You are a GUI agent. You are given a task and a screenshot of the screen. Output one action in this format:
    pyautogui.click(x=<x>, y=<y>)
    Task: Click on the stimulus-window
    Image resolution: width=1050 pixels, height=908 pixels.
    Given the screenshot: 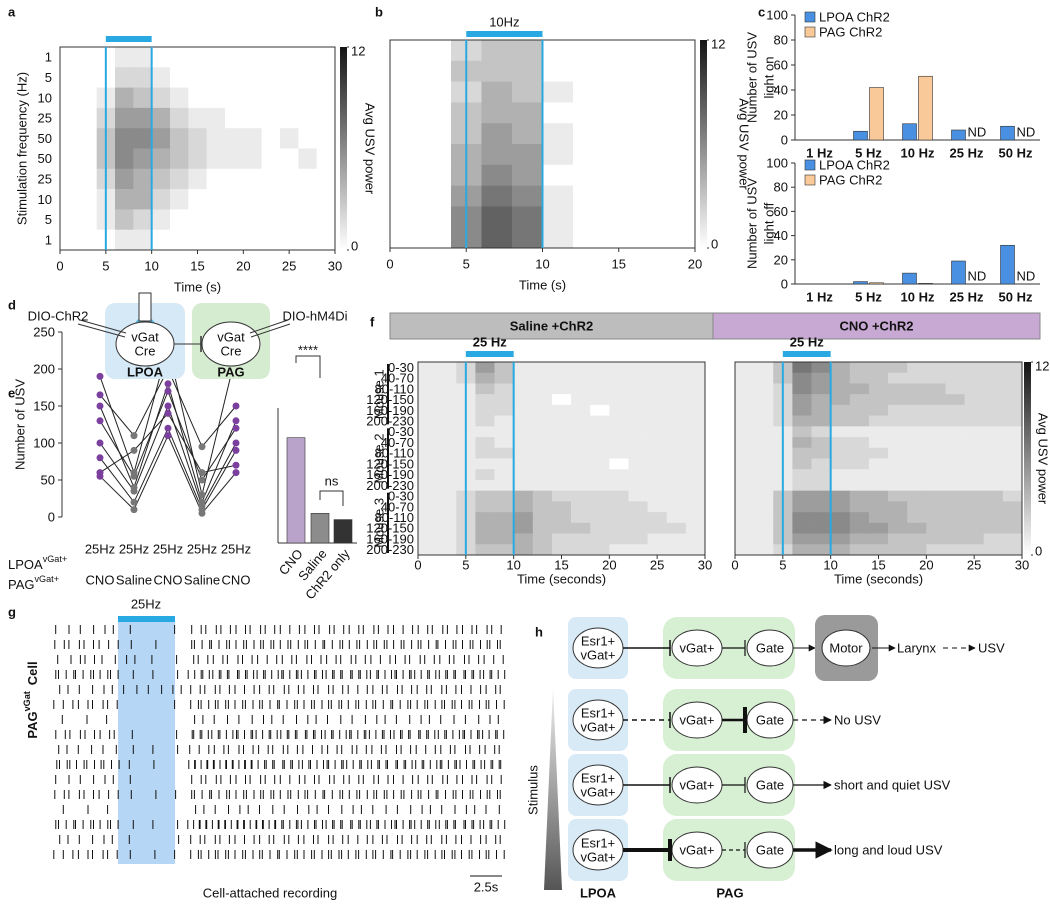 What is the action you would take?
    pyautogui.click(x=146, y=742)
    